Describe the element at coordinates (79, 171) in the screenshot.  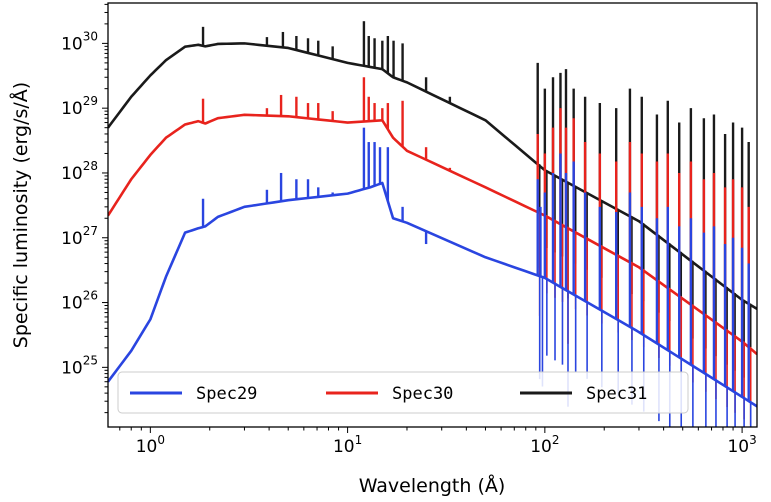
I see `y-tick-label: 1028` at that location.